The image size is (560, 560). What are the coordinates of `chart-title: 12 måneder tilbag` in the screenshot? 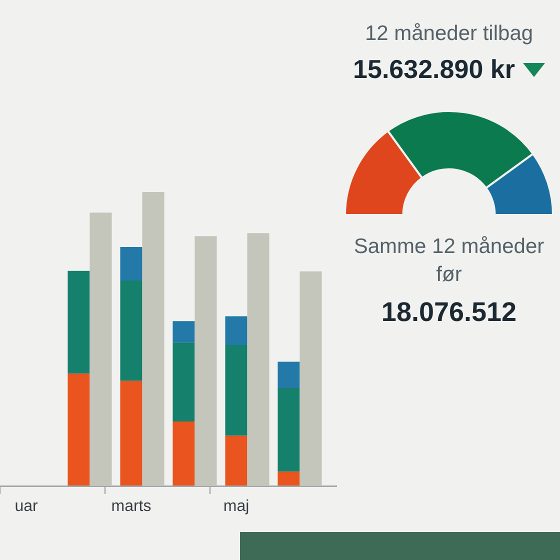 It's located at (449, 34).